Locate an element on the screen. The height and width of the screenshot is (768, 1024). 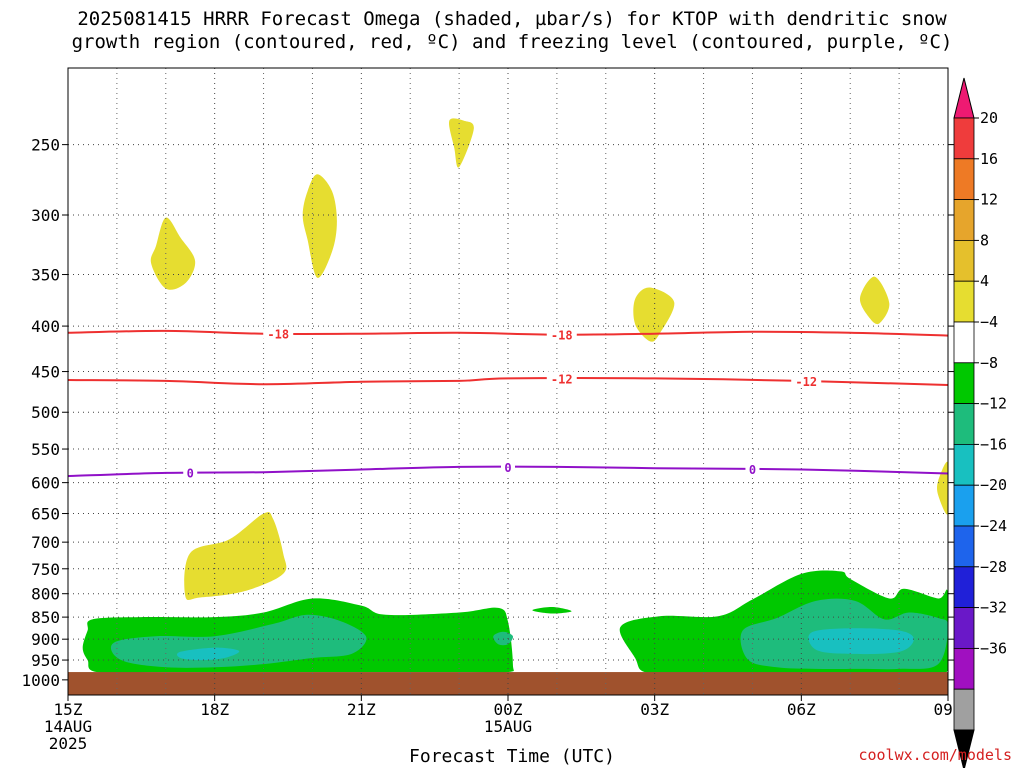
contour-temperature--12 is located at coordinates (508, 381).